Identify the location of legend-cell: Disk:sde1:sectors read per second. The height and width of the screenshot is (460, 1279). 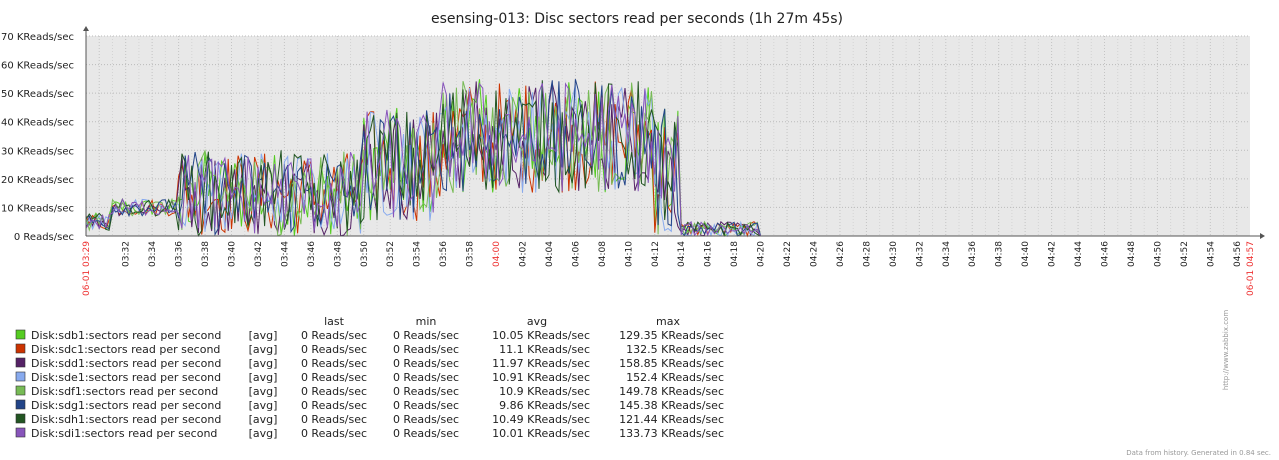
(126, 377).